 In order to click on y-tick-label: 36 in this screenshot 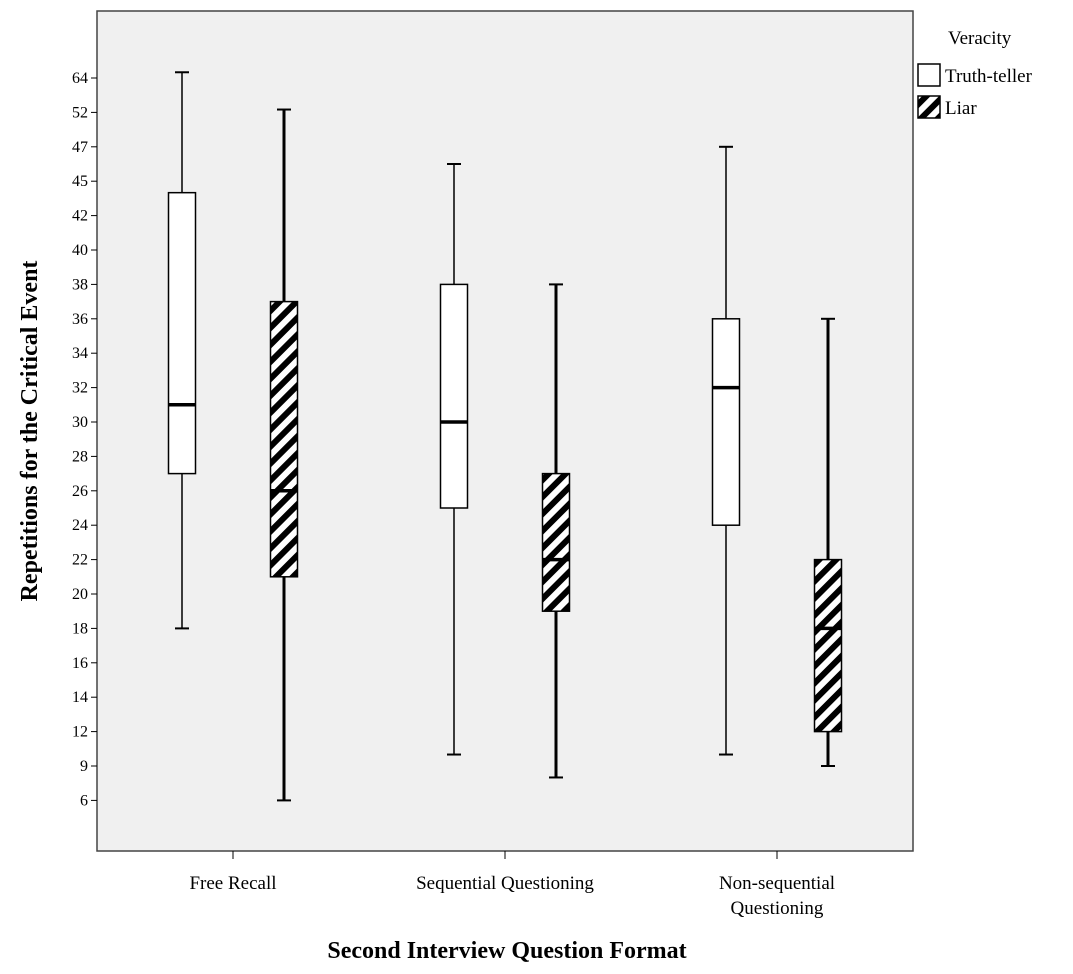, I will do `click(80, 319)`.